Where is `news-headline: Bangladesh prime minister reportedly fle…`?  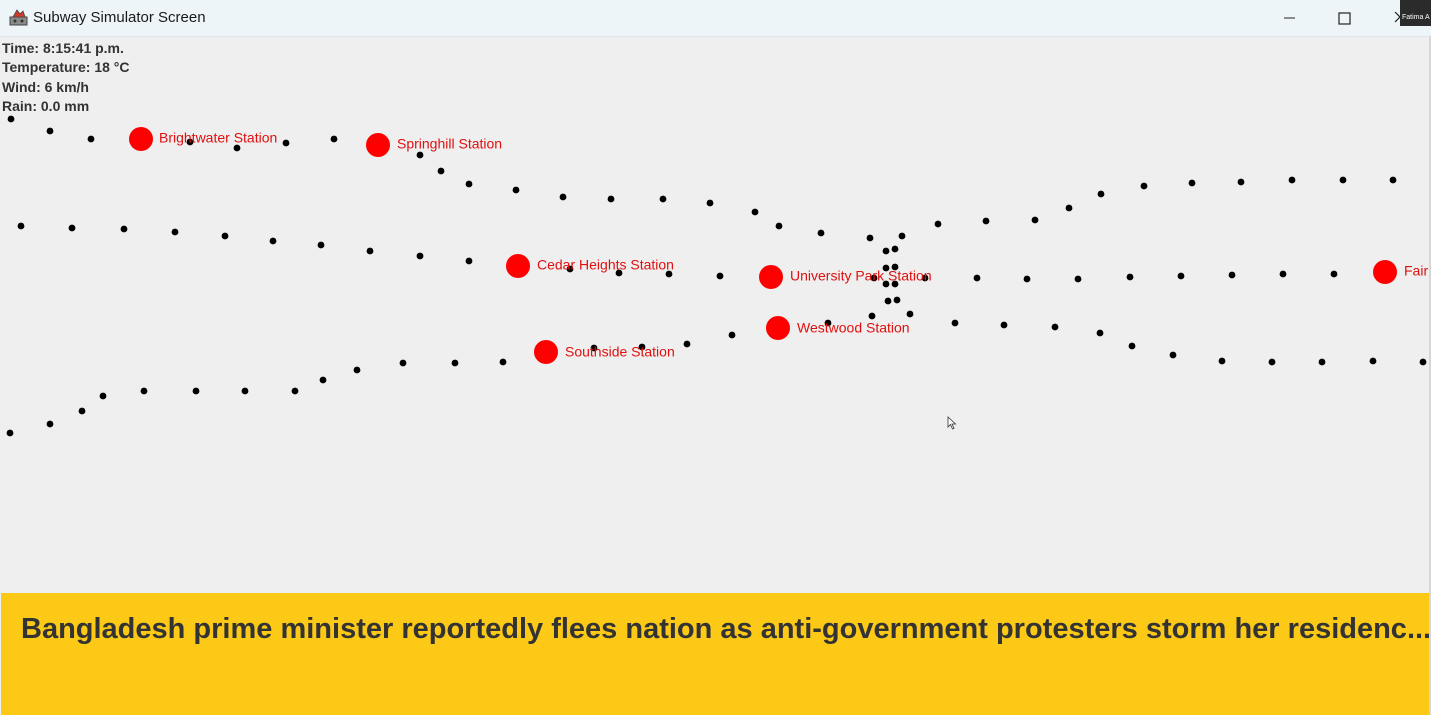
news-headline: Bangladesh prime minister reportedly fle… is located at coordinates (726, 629).